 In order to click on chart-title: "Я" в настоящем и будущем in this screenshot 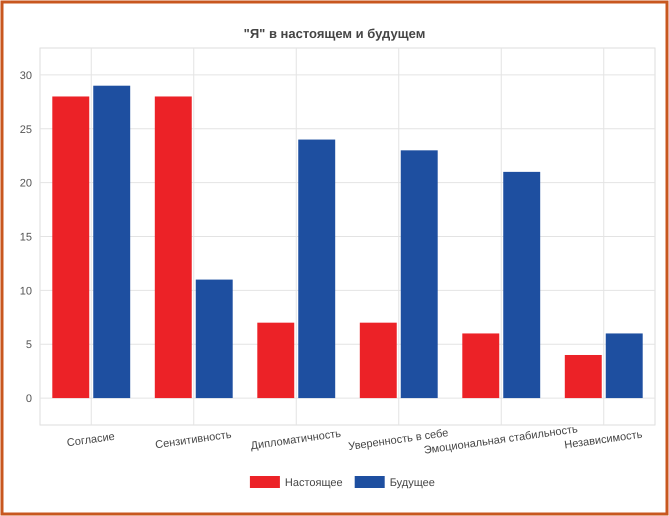, I will do `click(335, 33)`.